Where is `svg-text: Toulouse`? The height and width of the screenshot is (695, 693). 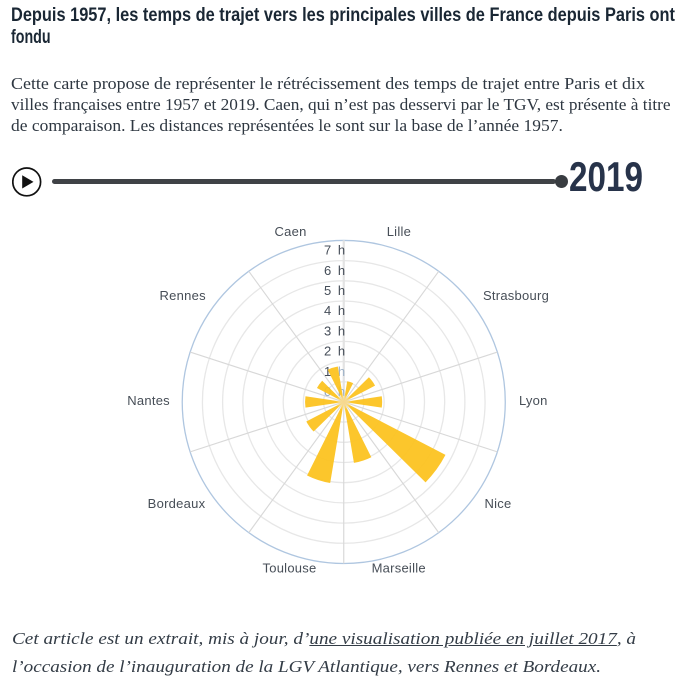 svg-text: Toulouse is located at coordinates (289, 568).